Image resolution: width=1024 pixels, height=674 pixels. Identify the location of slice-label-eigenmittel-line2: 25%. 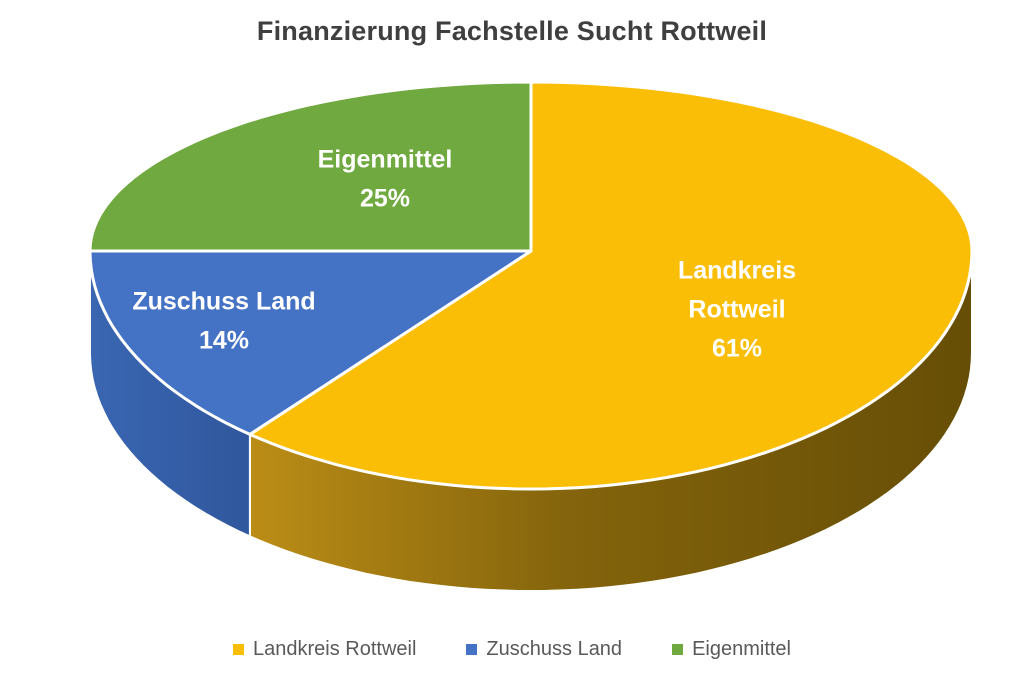
(385, 199).